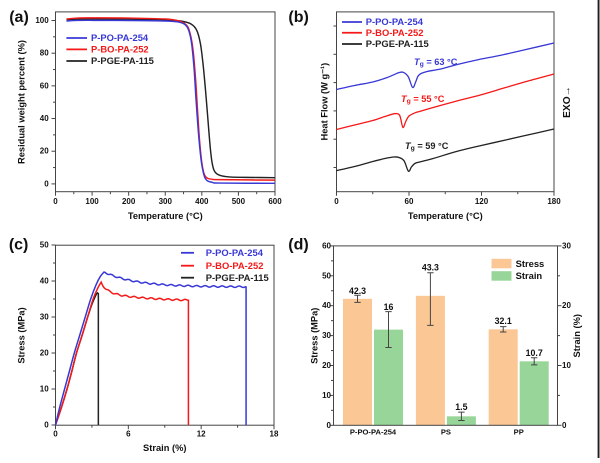 The width and height of the screenshot is (600, 463). What do you see at coordinates (22, 102) in the screenshot?
I see `svg-text: Residual weight percent (%)` at bounding box center [22, 102].